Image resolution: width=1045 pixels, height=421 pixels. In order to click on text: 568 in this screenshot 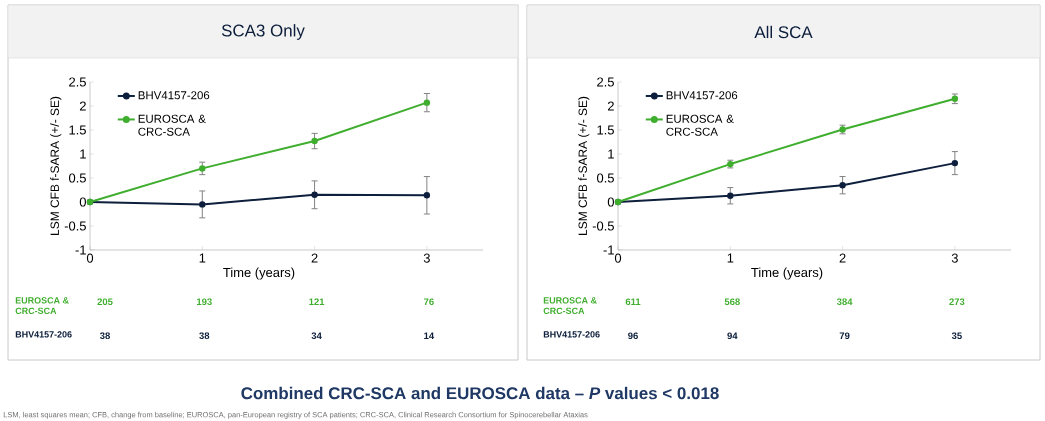, I will do `click(732, 302)`.